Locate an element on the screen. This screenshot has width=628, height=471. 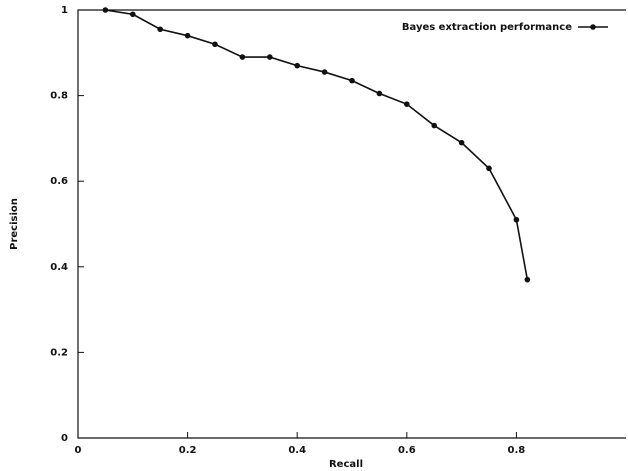
y-tick-label: 0.4 is located at coordinates (59, 267).